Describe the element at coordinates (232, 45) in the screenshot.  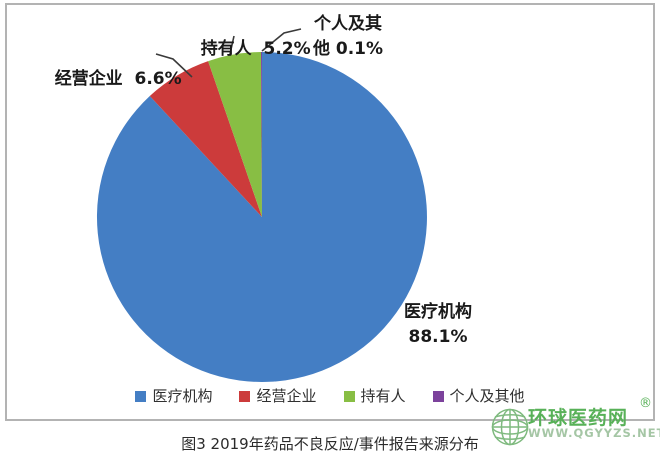
I see `leader-line-holder` at that location.